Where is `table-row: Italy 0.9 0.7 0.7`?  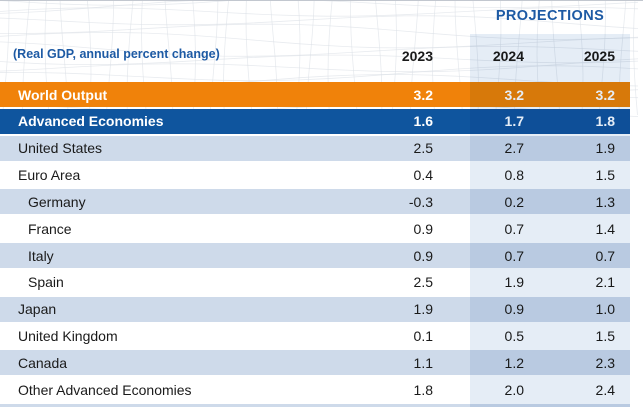
table-row: Italy 0.9 0.7 0.7 is located at coordinates (315, 256).